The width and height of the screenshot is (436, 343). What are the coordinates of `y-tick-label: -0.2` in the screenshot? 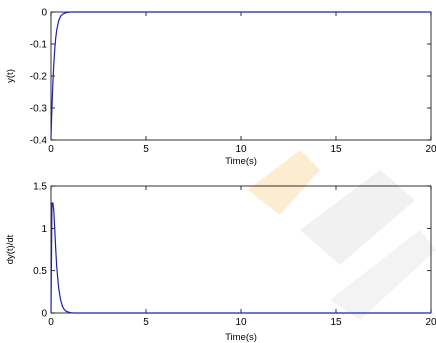 It's located at (39, 77).